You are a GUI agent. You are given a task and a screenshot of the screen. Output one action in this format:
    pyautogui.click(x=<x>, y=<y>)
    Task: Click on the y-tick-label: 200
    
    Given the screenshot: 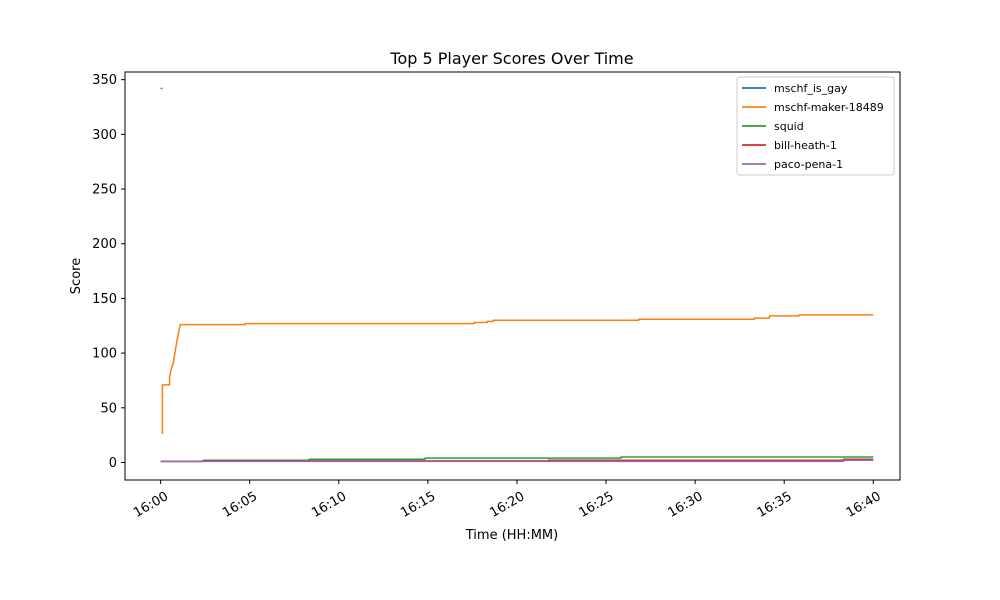 What is the action you would take?
    pyautogui.click(x=104, y=244)
    